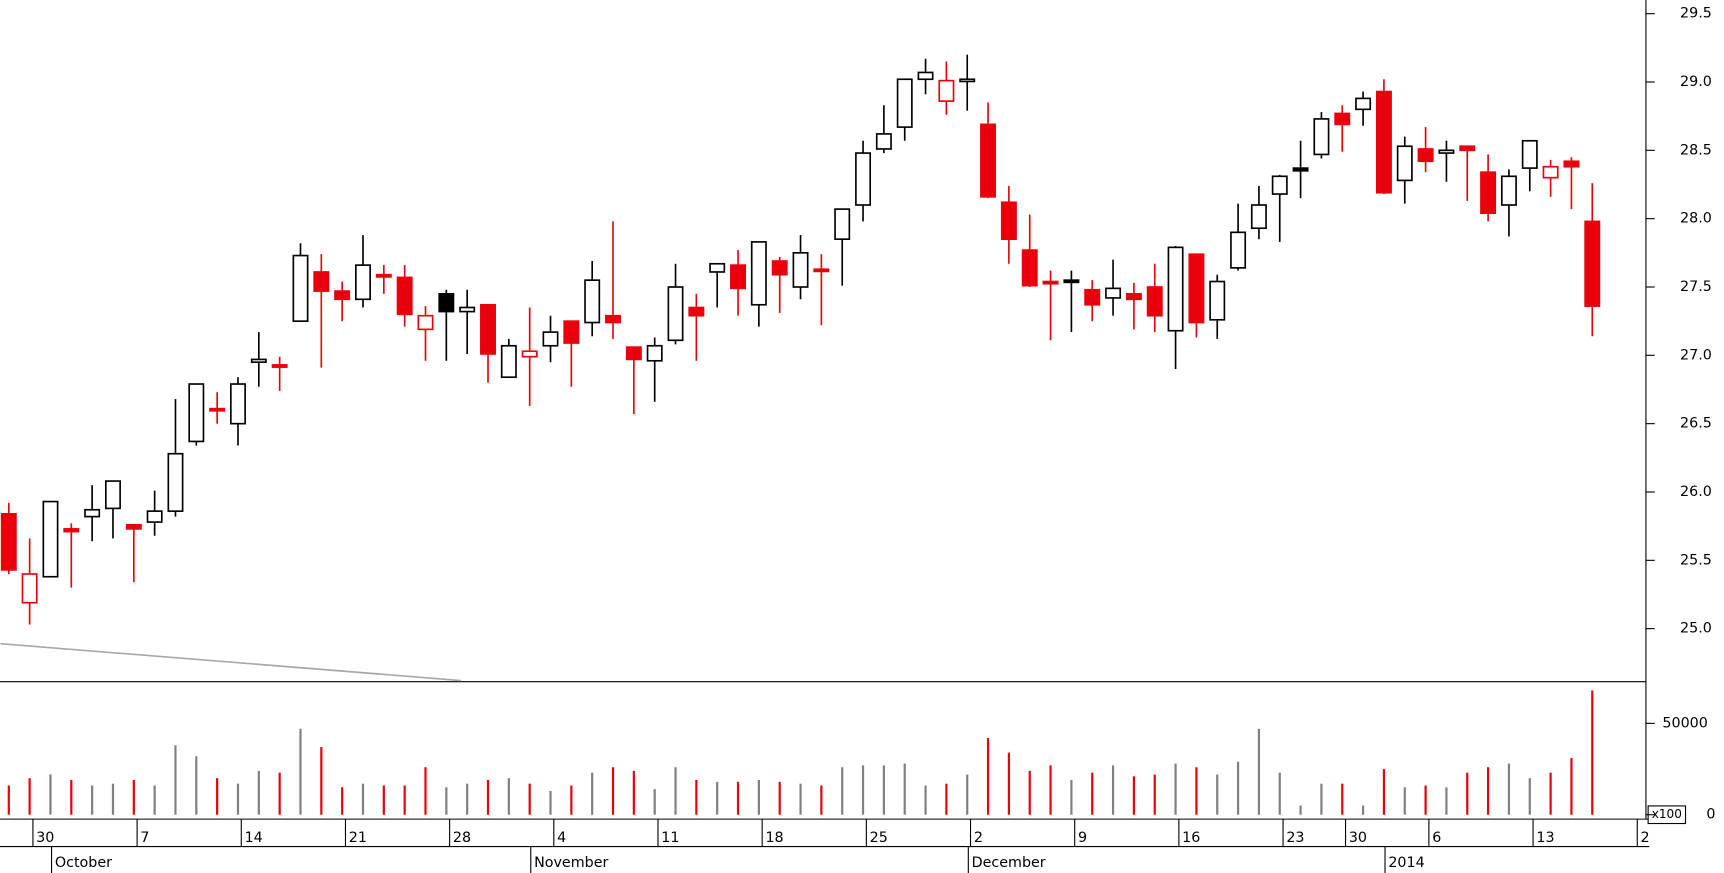 Image resolution: width=1724 pixels, height=873 pixels. I want to click on day-tick-label: 13, so click(1545, 838).